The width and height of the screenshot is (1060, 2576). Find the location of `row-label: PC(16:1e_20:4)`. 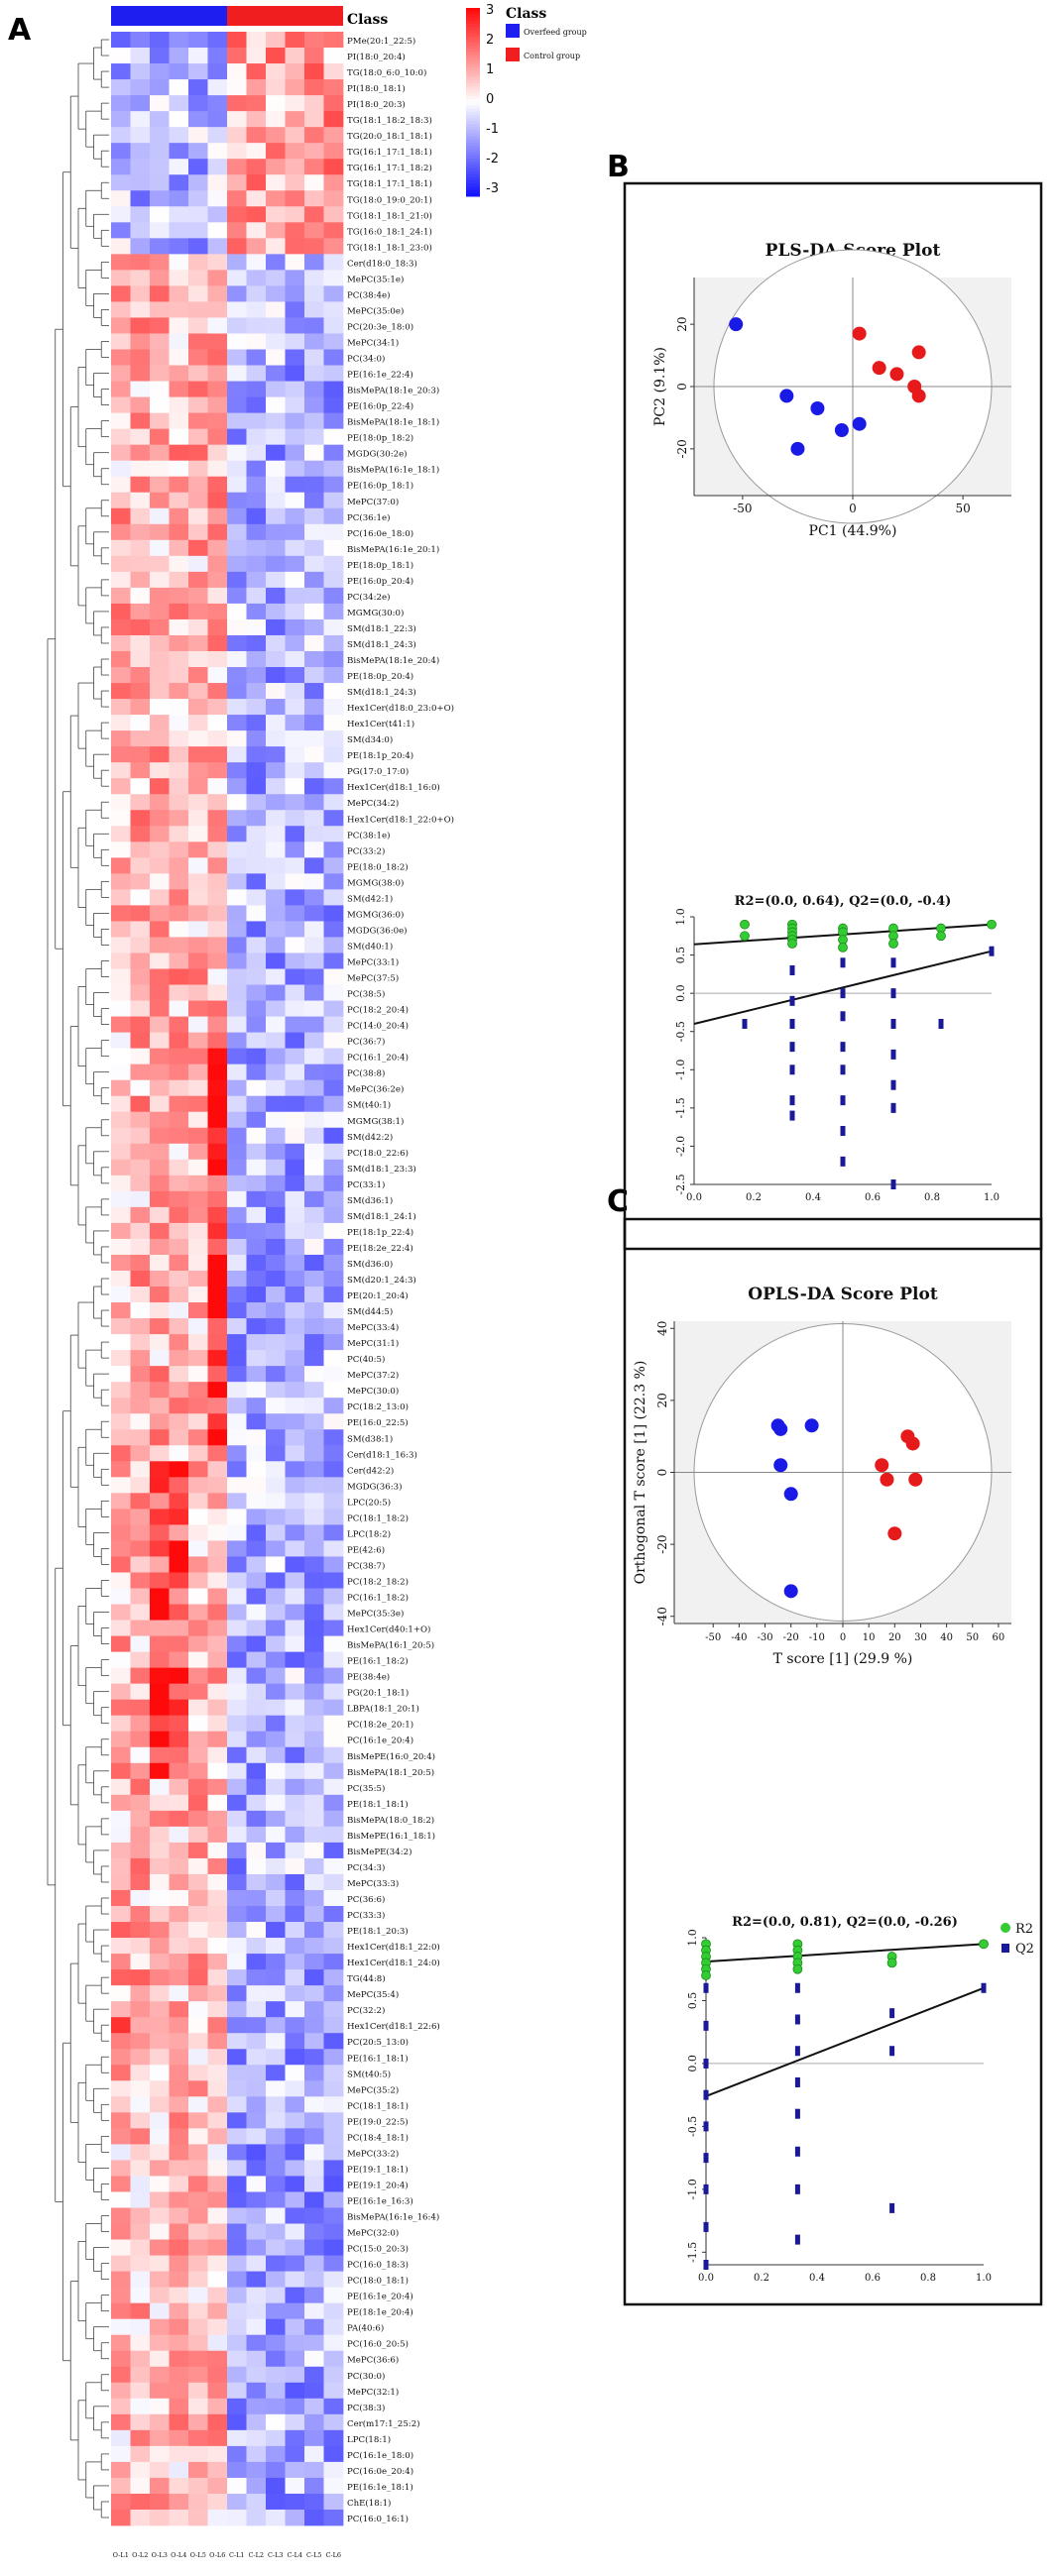

row-label: PC(16:1e_20:4) is located at coordinates (380, 1741).